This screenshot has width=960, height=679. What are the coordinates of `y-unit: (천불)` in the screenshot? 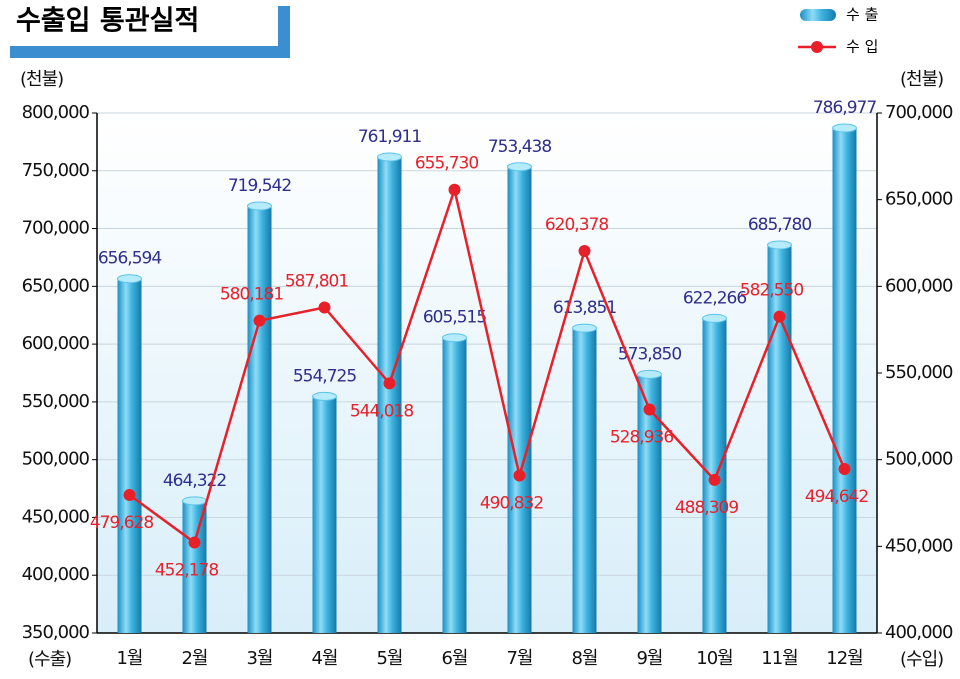 It's located at (41, 79).